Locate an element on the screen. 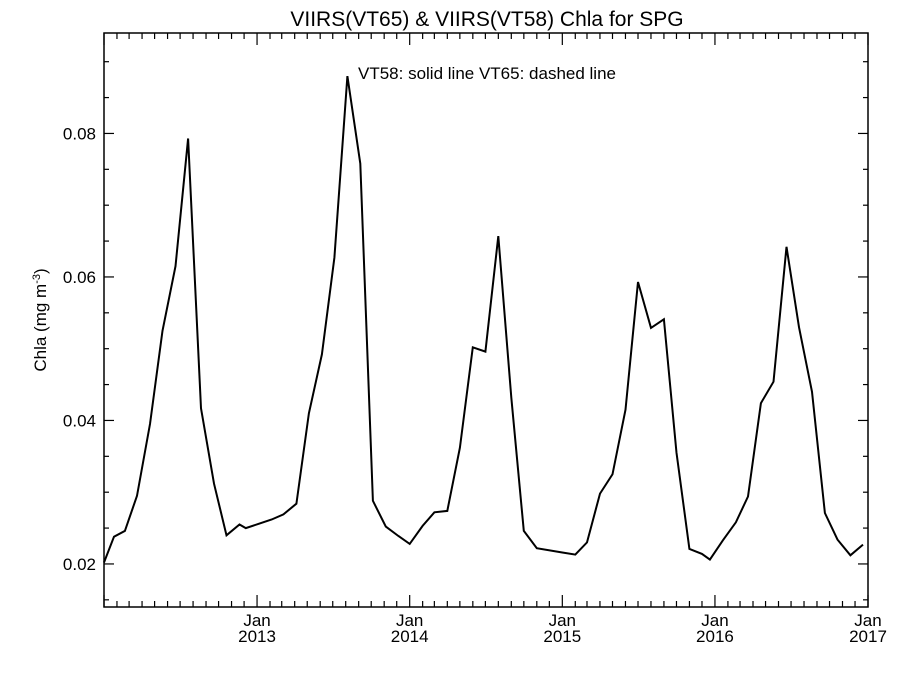 This screenshot has height=675, width=900. x-tick-label-year: 2017 is located at coordinates (868, 636).